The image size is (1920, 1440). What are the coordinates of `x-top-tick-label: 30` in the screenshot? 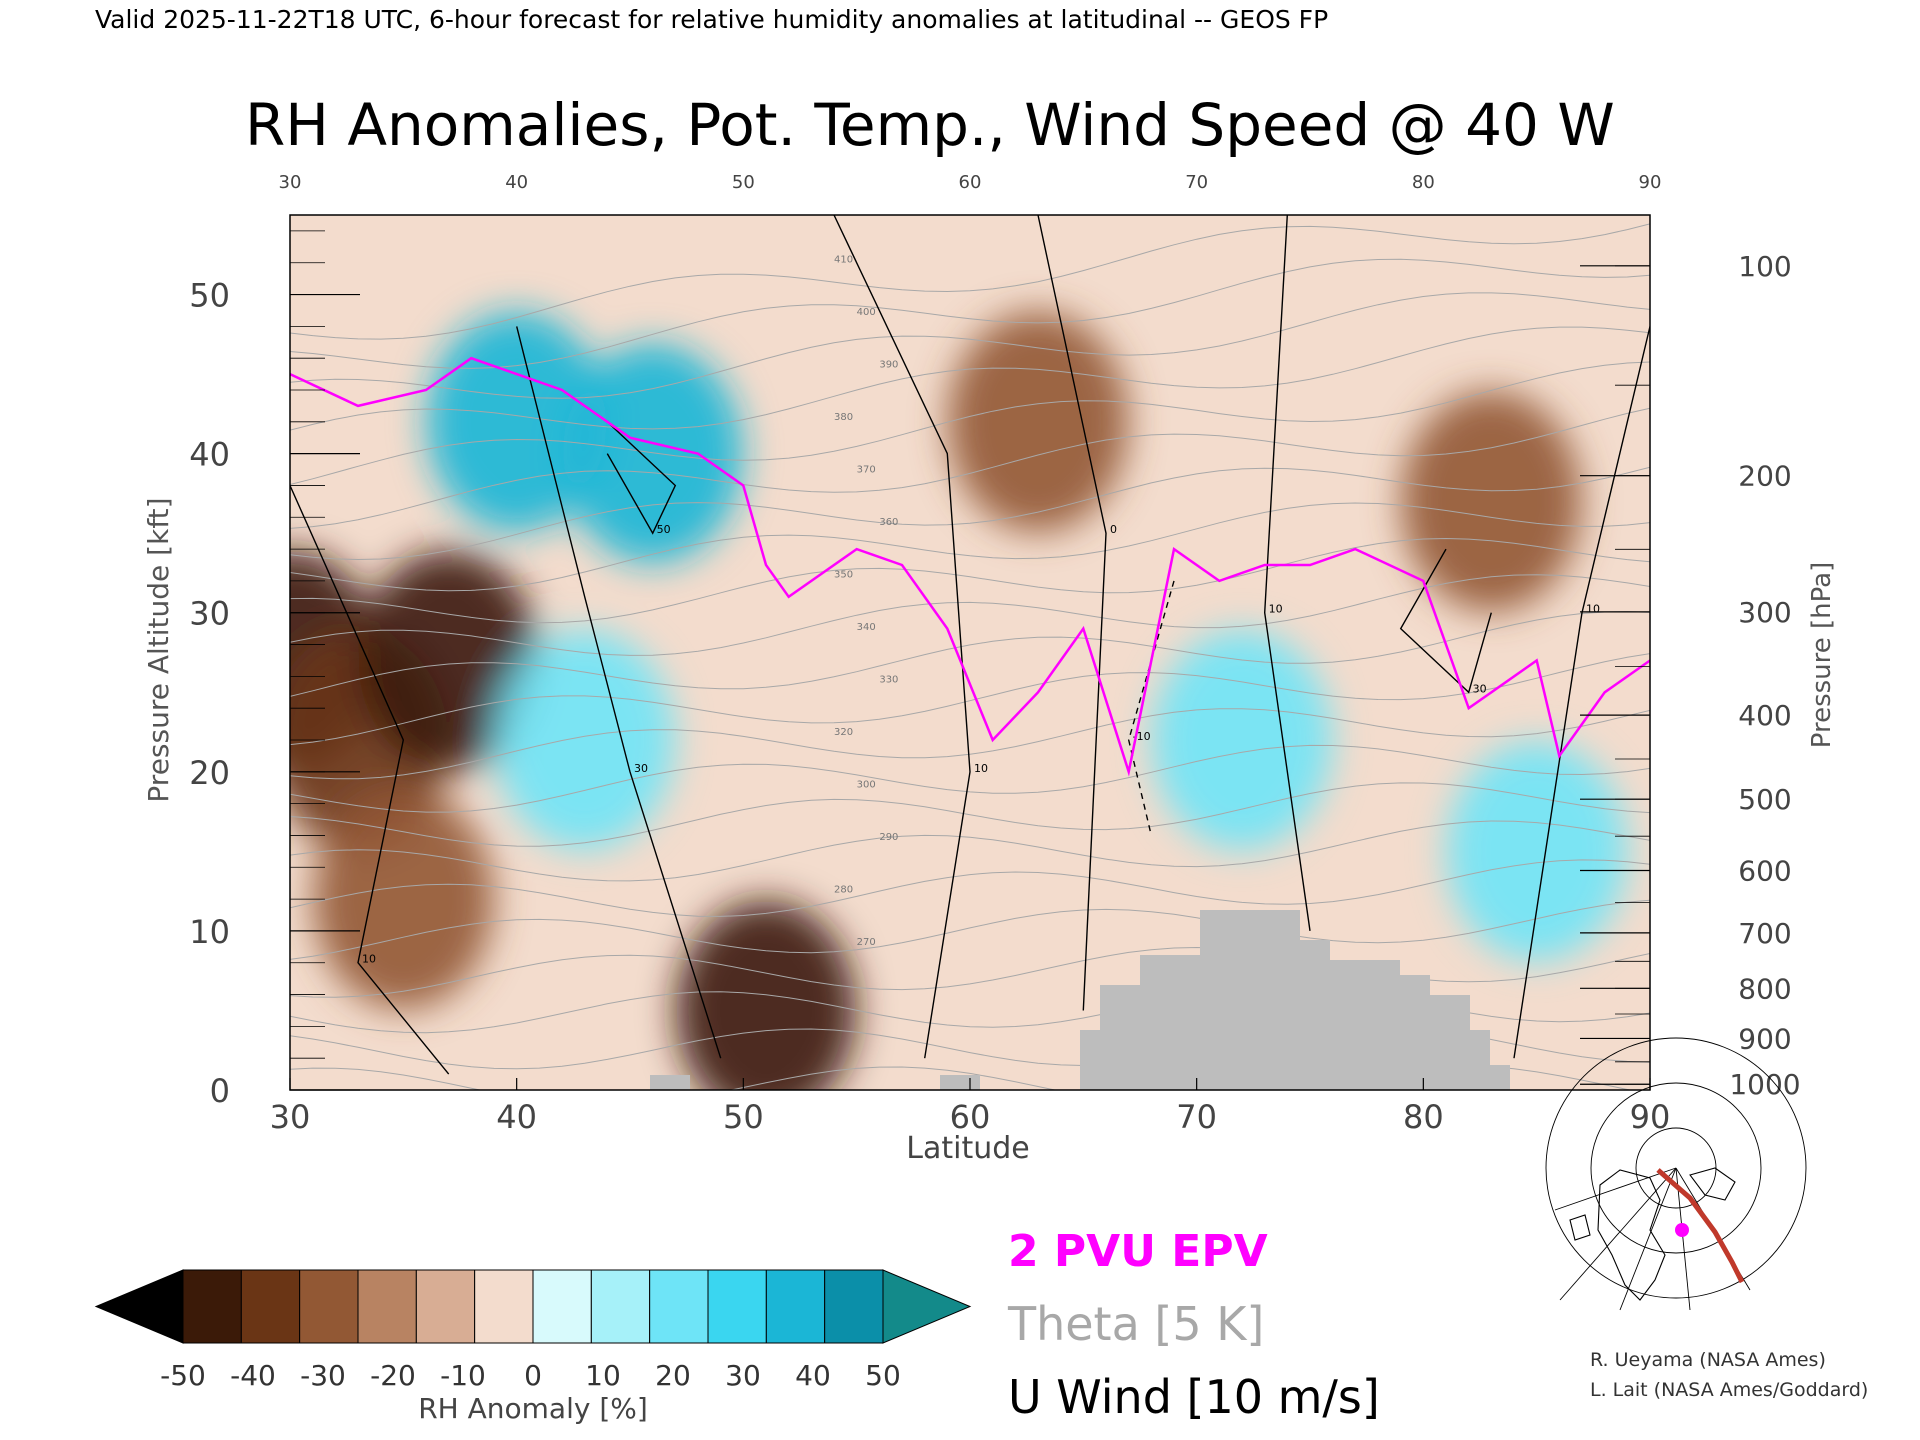 It's located at (290, 182).